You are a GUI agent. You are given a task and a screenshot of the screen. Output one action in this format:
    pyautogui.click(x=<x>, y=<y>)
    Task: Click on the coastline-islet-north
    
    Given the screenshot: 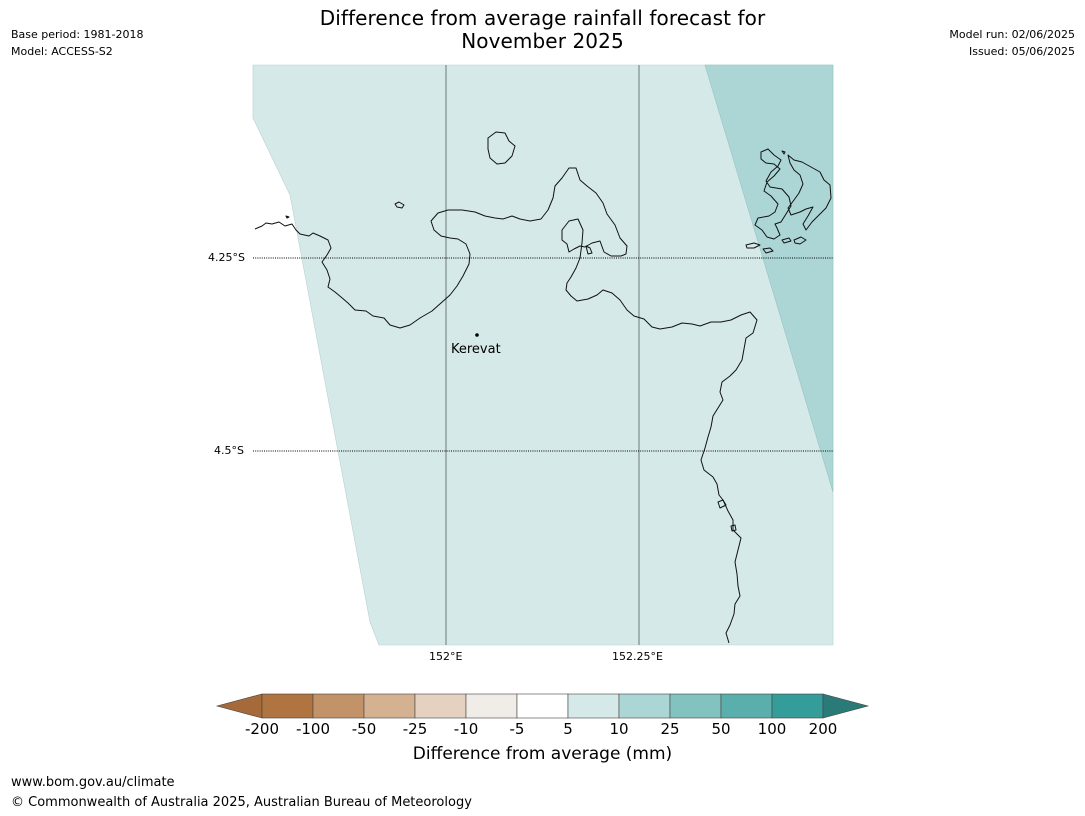 What is the action you would take?
    pyautogui.click(x=501, y=148)
    